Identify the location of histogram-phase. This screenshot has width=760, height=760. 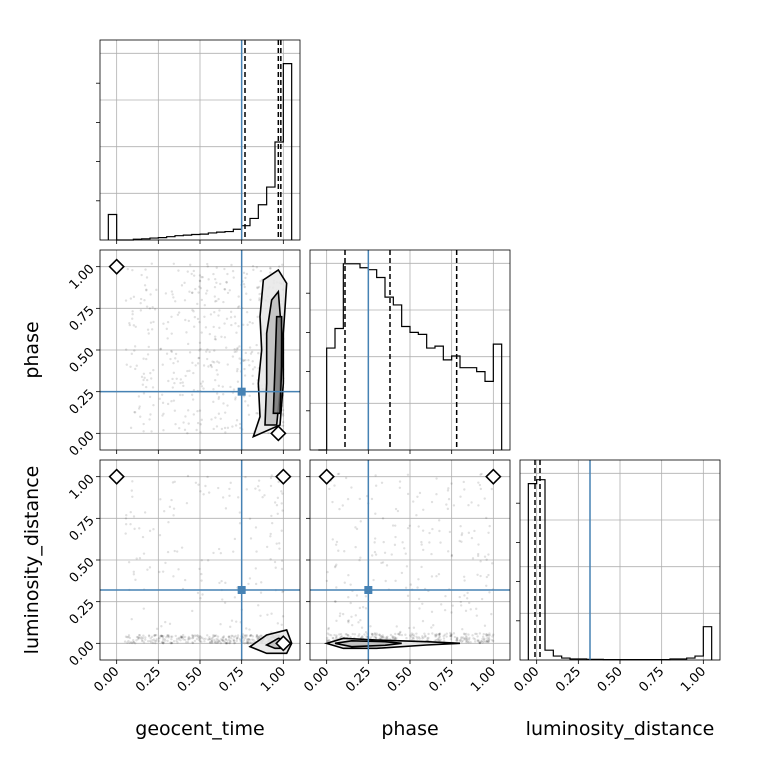
(408, 351).